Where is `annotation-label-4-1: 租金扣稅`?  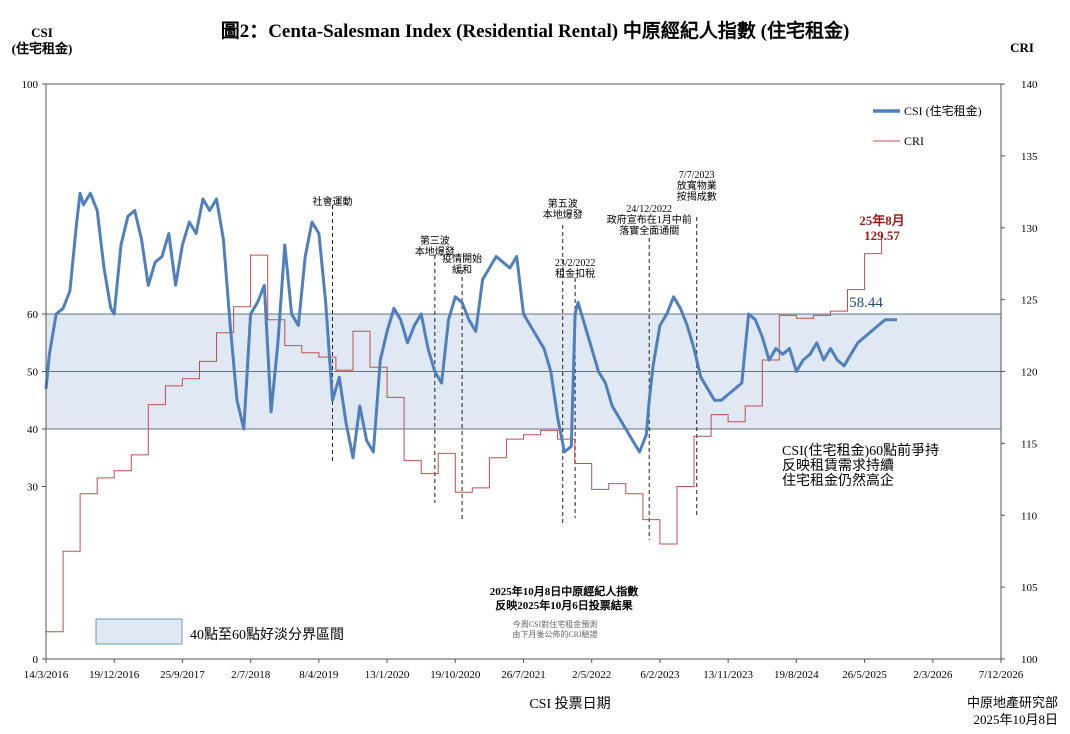
annotation-label-4-1: 租金扣稅 is located at coordinates (575, 273).